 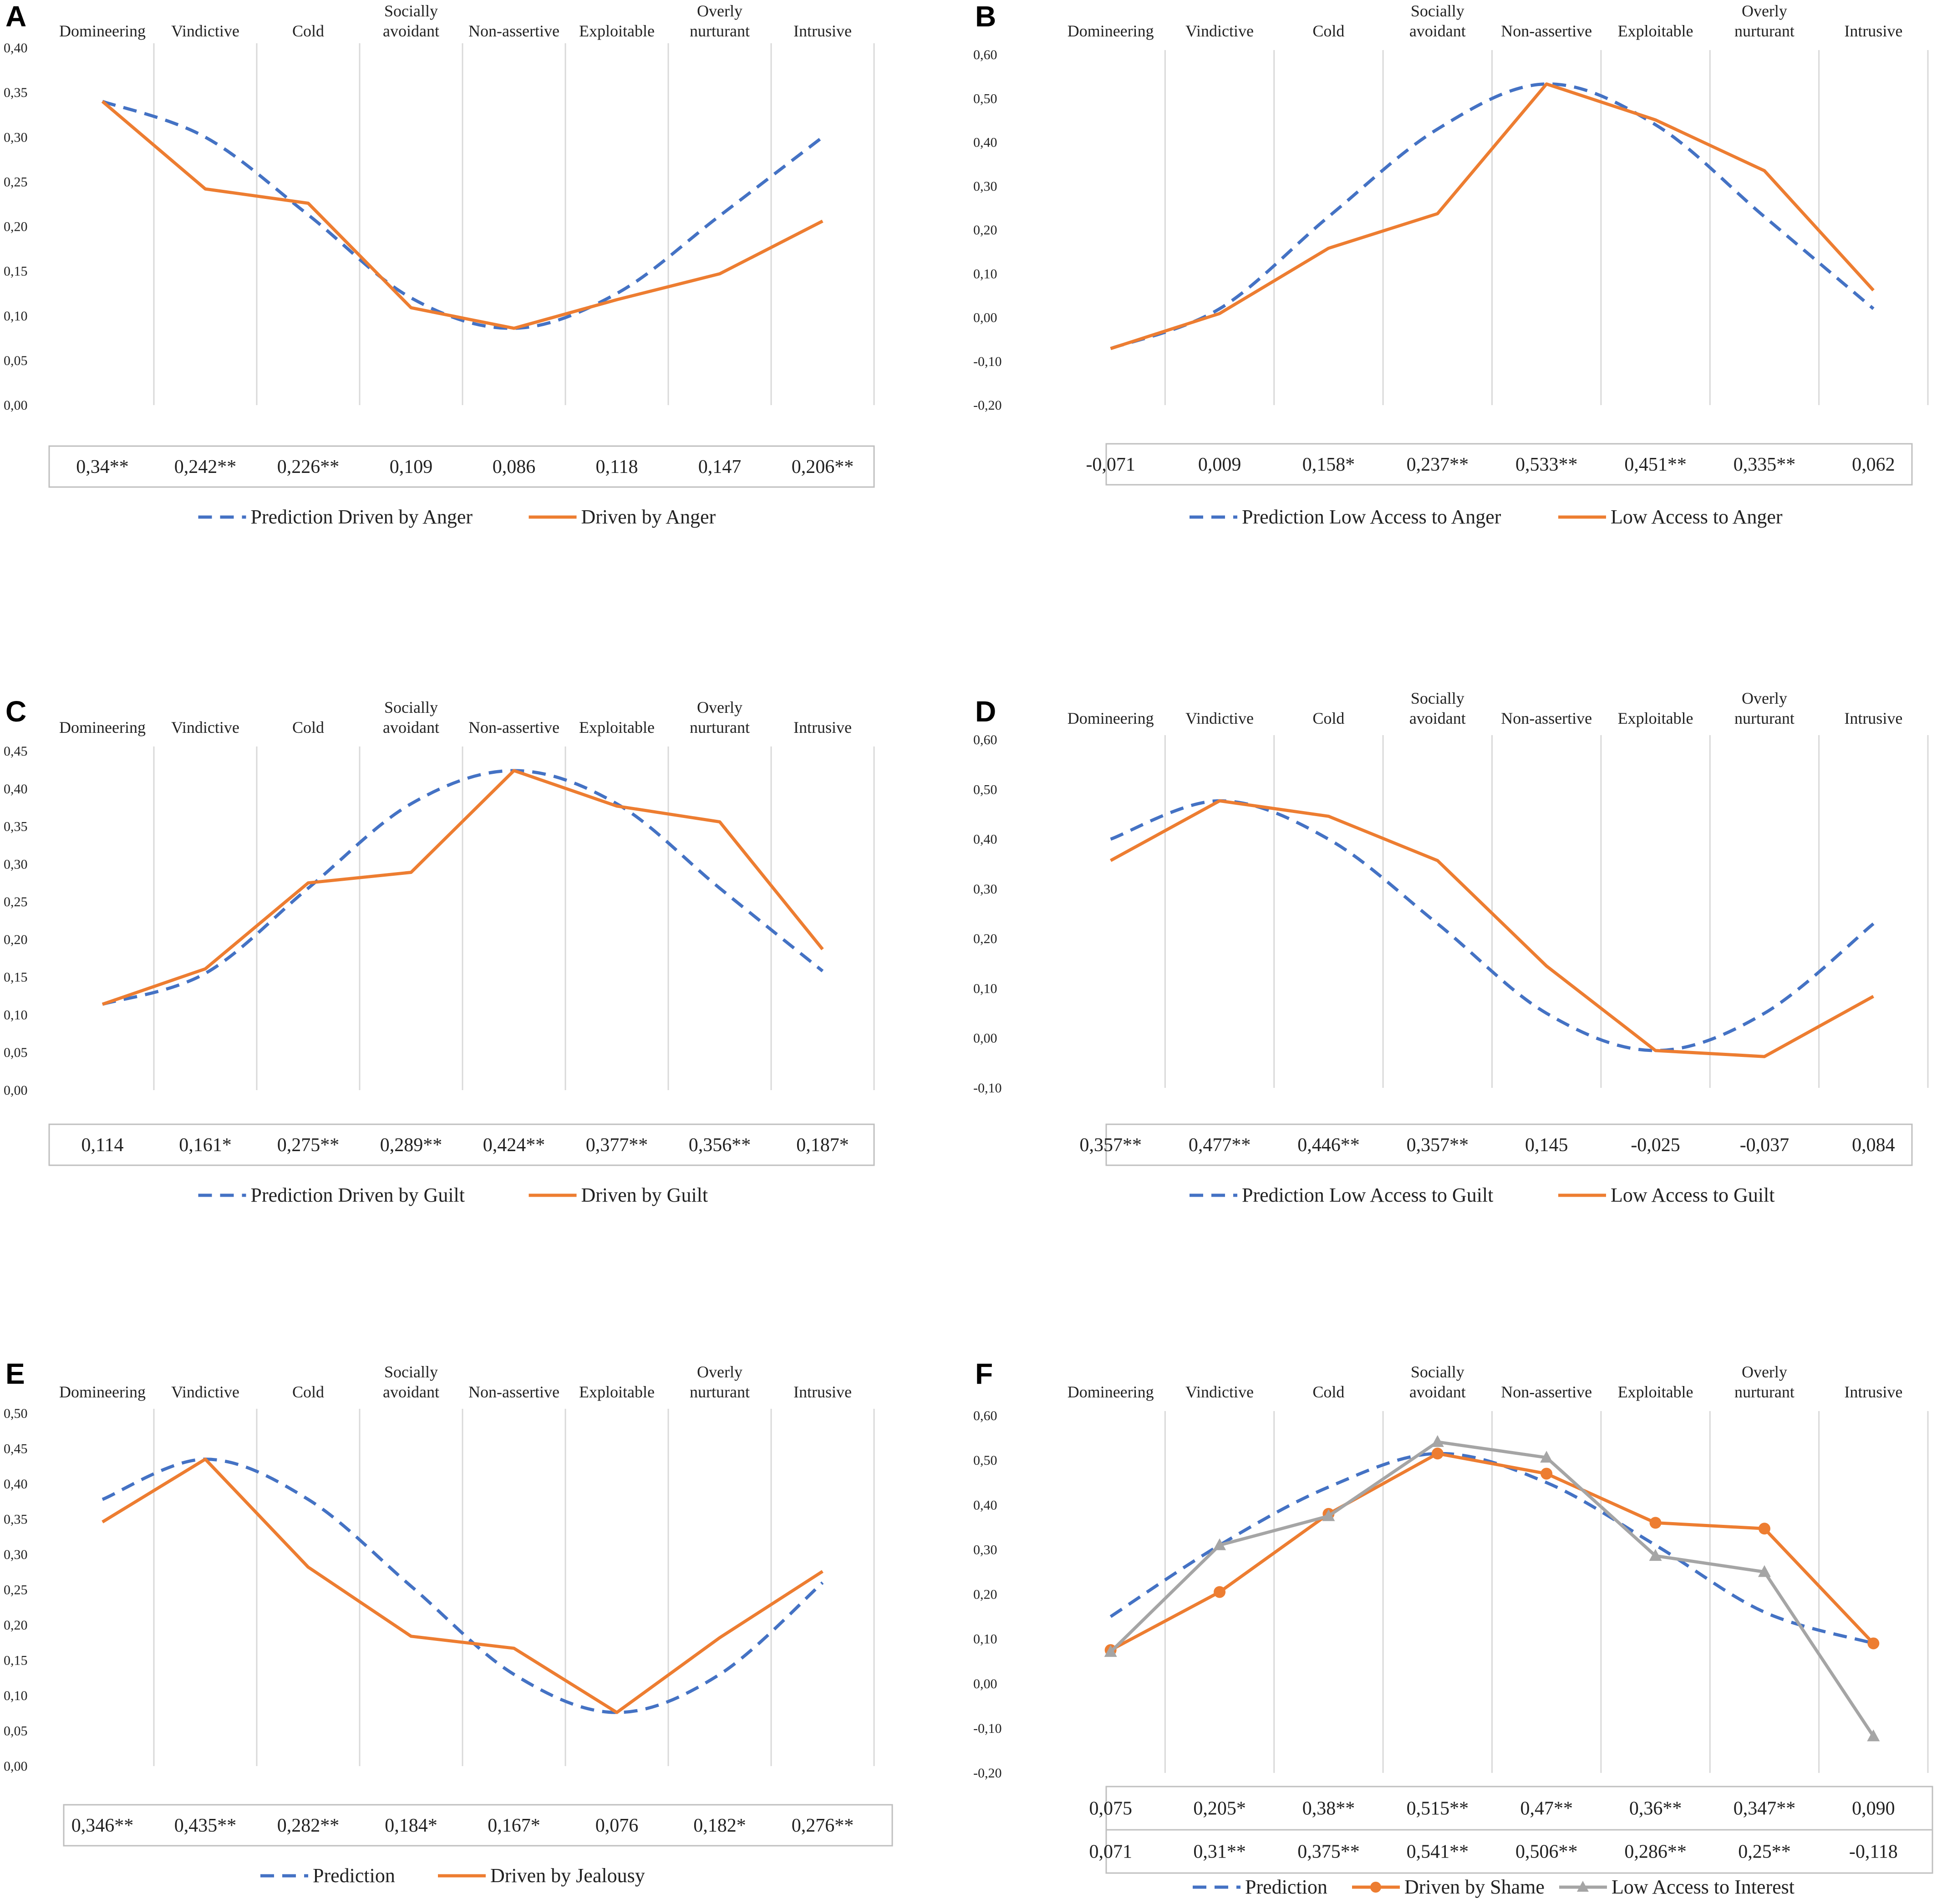 I want to click on series-driven-by-anger, so click(x=462, y=215).